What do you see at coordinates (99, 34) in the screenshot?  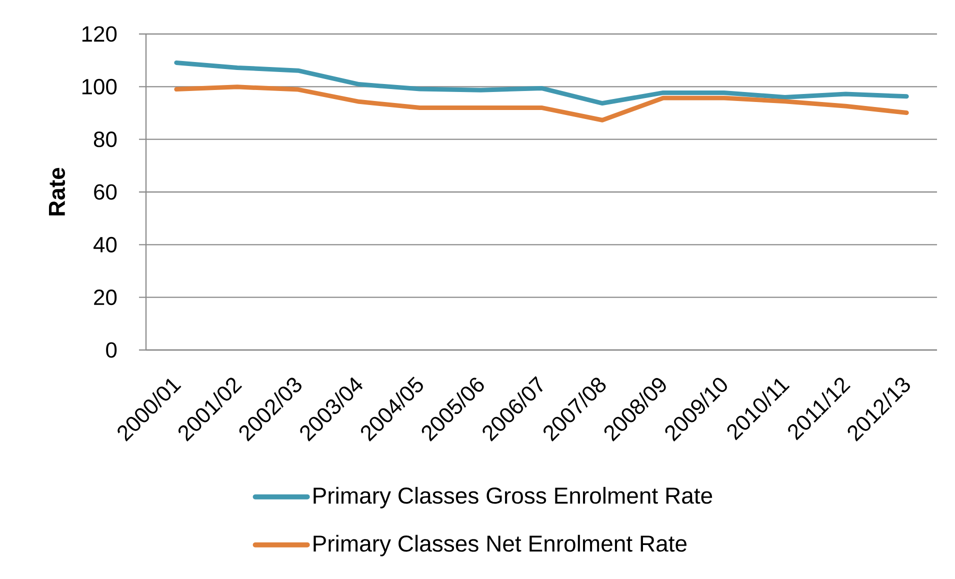 I see `y-tick-label: 120` at bounding box center [99, 34].